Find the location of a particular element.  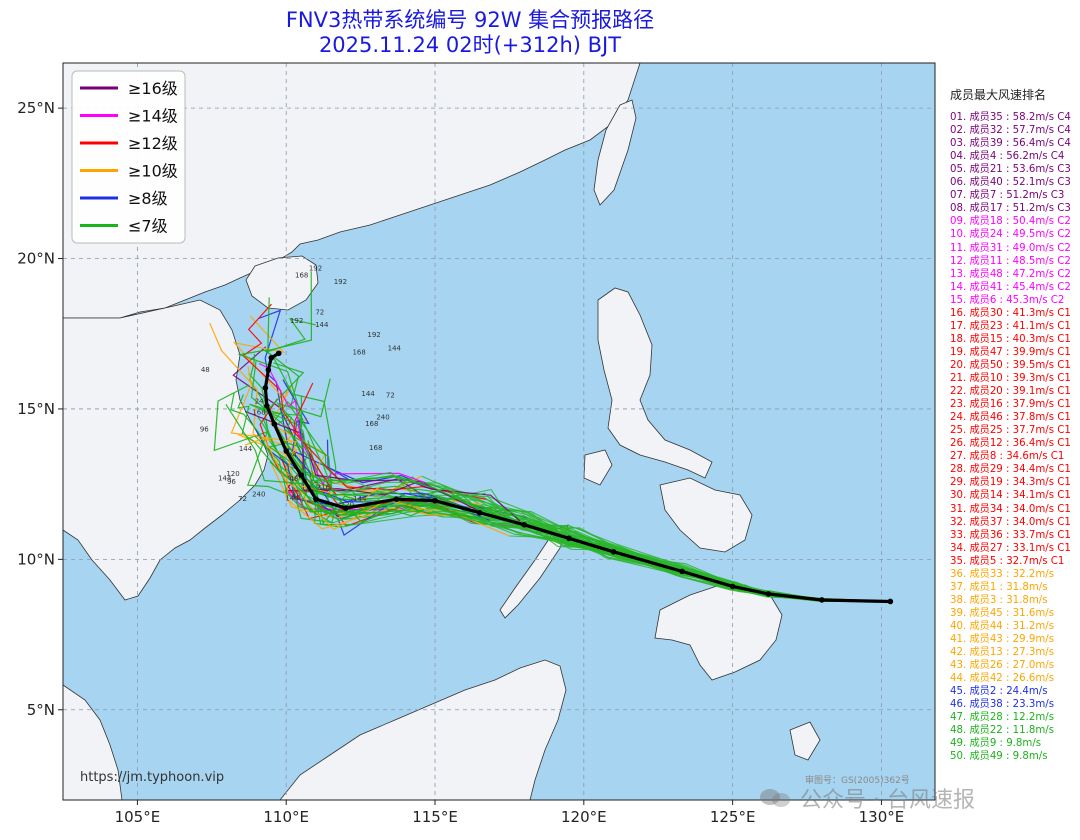

ranking-item: 28. 成员29 : 34.4m/s C1 is located at coordinates (1010, 470).